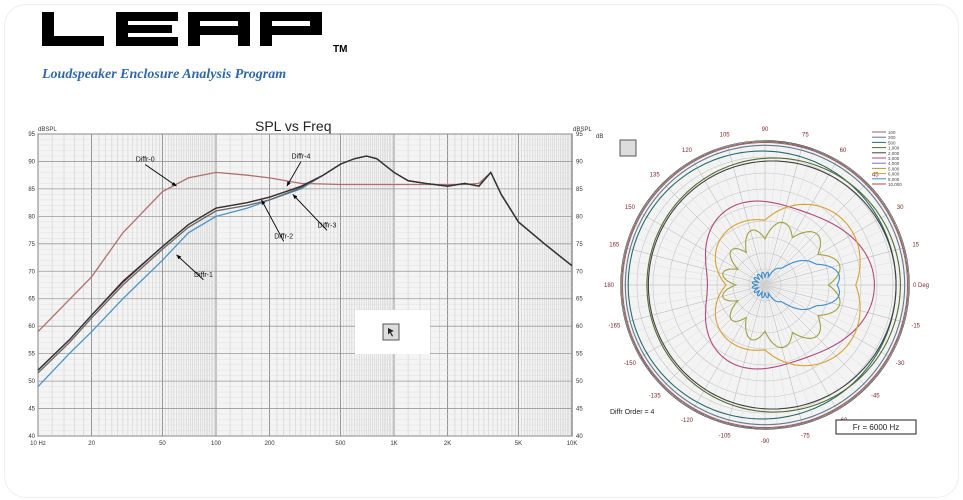 The width and height of the screenshot is (963, 500). Describe the element at coordinates (655, 176) in the screenshot. I see `polar-angle-label: 135` at that location.